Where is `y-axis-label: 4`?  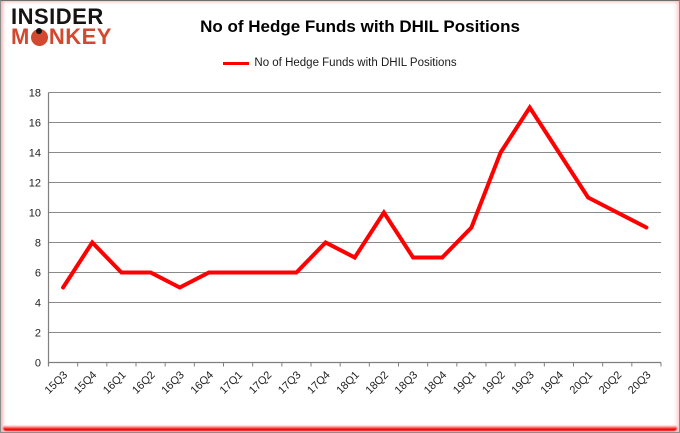 y-axis-label: 4 is located at coordinates (38, 304).